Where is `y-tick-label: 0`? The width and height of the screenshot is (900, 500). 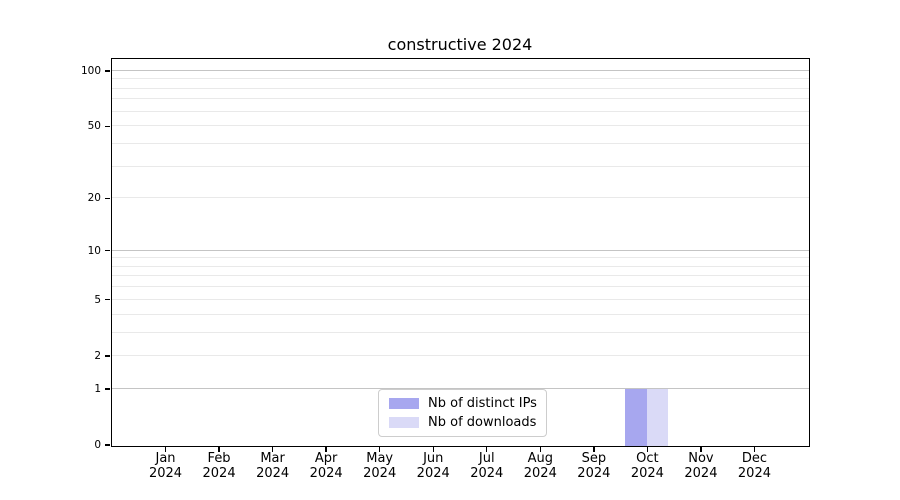
y-tick-label: 0 is located at coordinates (97, 445).